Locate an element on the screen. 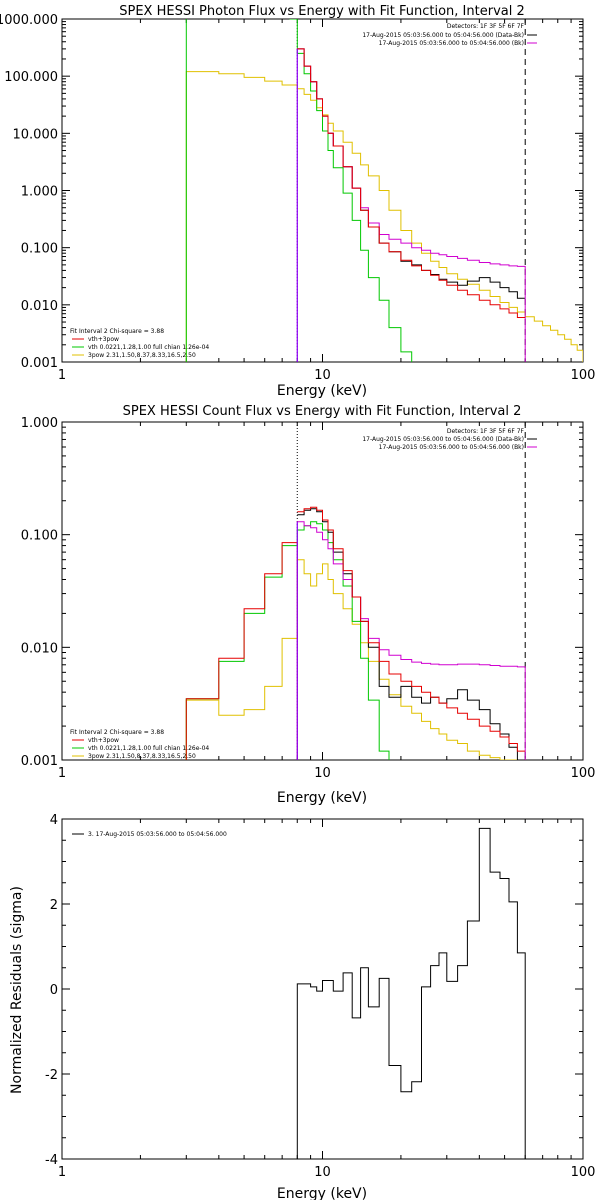 This screenshot has height=1200, width=600. photon-ytick-label: 0.001 is located at coordinates (39, 363).